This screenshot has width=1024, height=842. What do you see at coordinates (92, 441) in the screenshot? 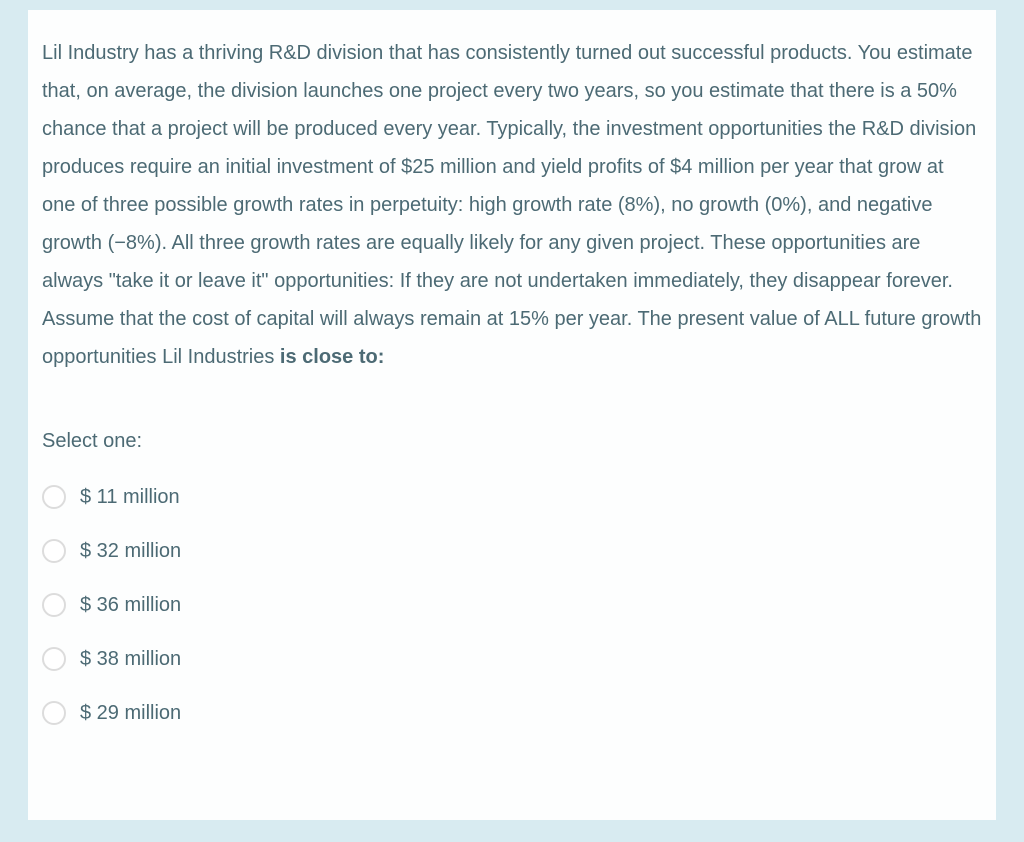
I see `select-one-label: Select one:` at bounding box center [92, 441].